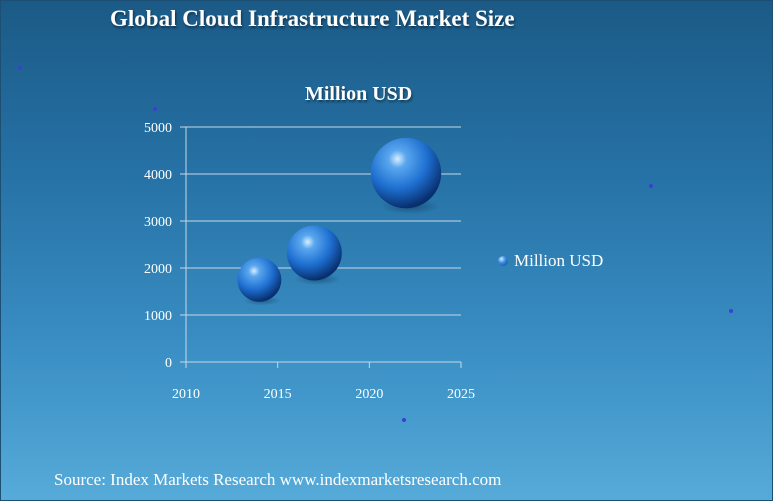 This screenshot has width=773, height=501. I want to click on x-tick-label: 2020, so click(369, 394).